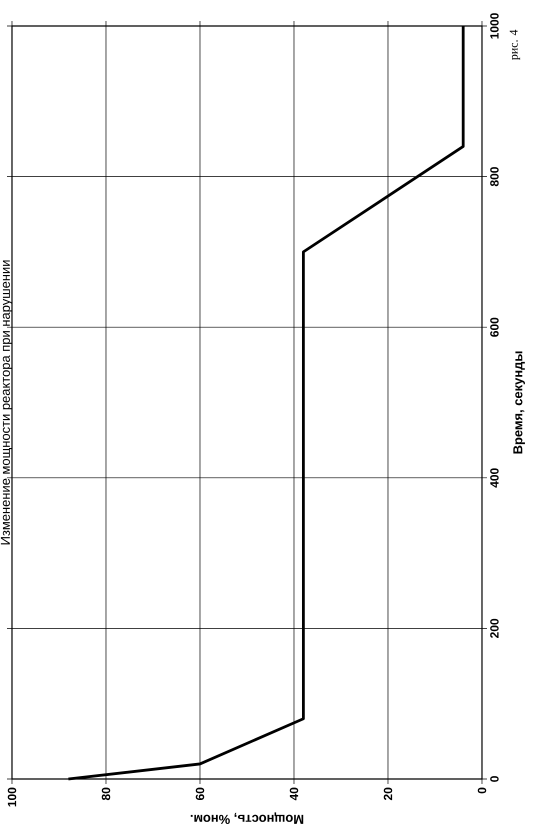 The image size is (533, 835). What do you see at coordinates (200, 794) in the screenshot?
I see `x-tick-label: 60` at bounding box center [200, 794].